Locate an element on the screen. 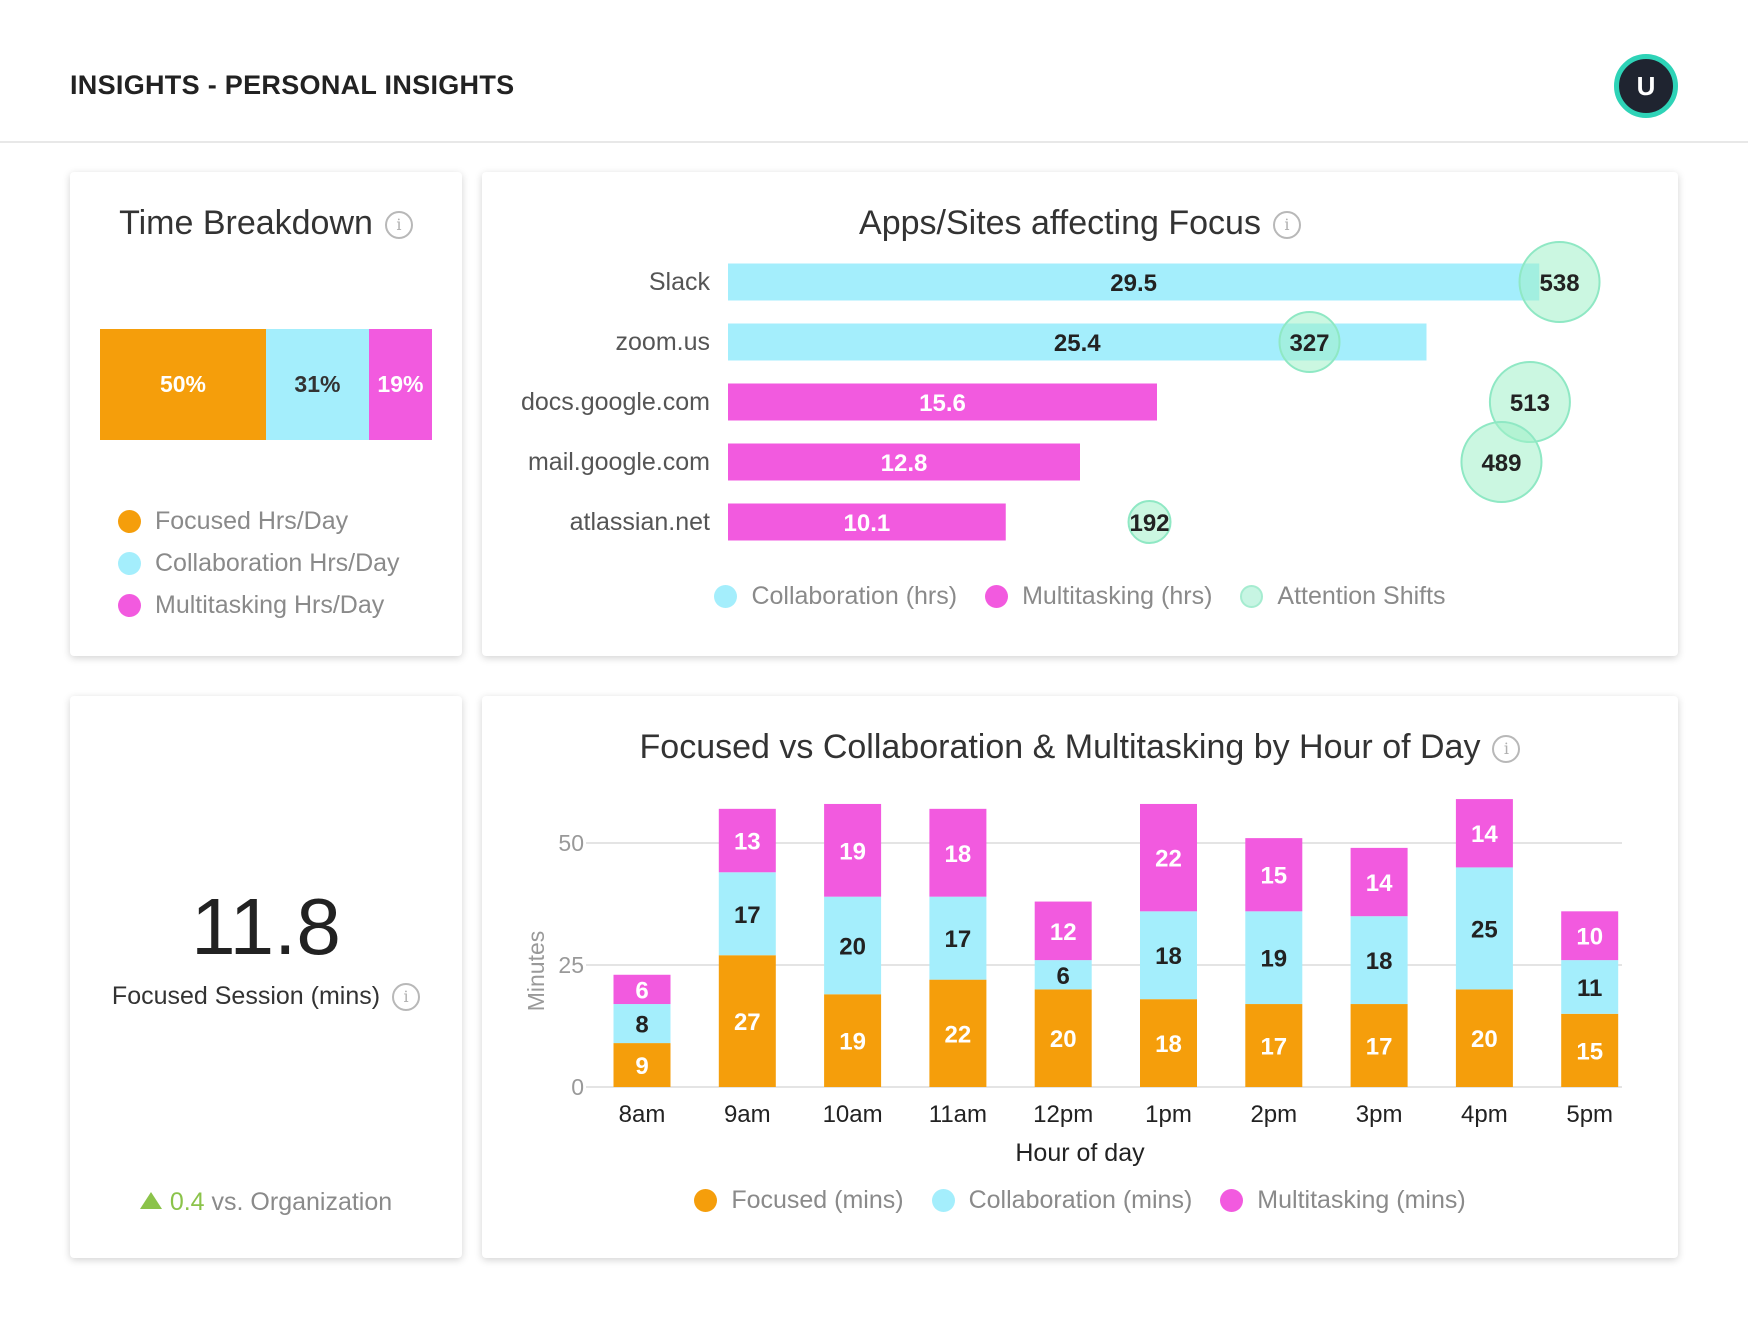 This screenshot has width=1748, height=1328. category-label: mail.google.com is located at coordinates (619, 462).